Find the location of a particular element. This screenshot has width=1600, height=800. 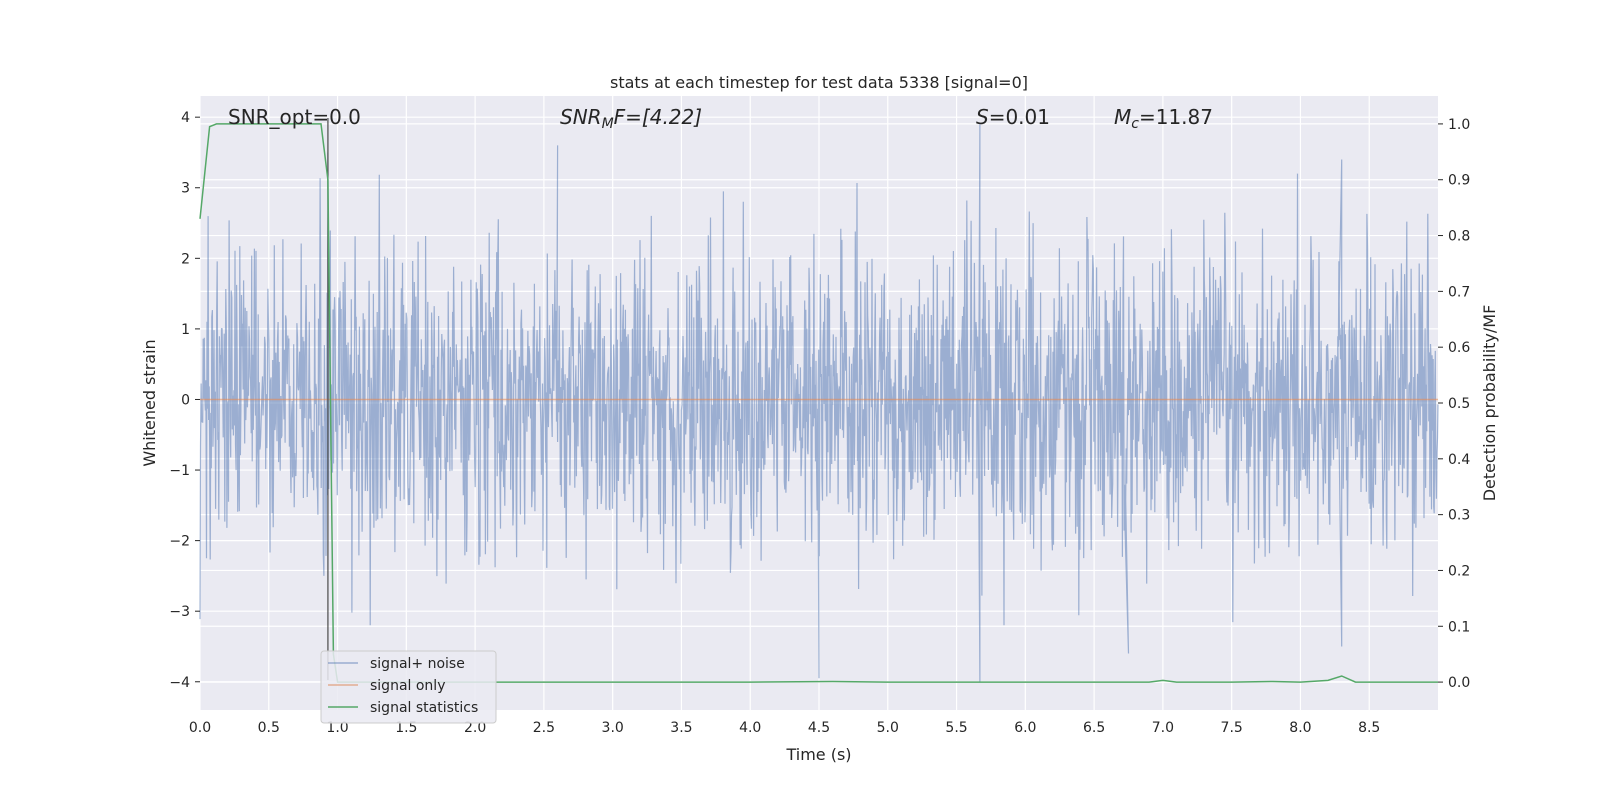

y2-axis-label: Detection probability/MF is located at coordinates (1489, 403).